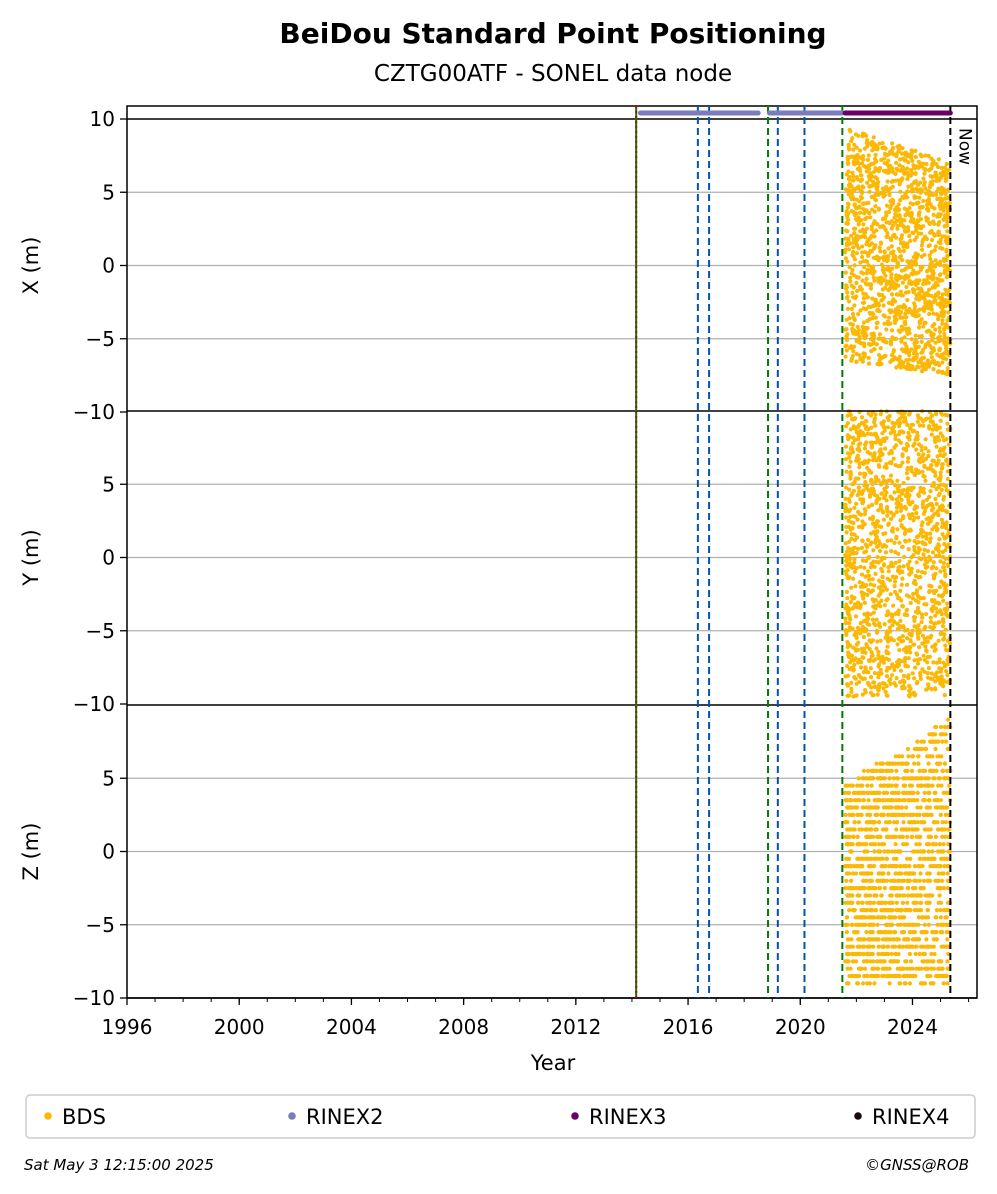  What do you see at coordinates (108, 266) in the screenshot?
I see `y-tick-label-x: 0` at bounding box center [108, 266].